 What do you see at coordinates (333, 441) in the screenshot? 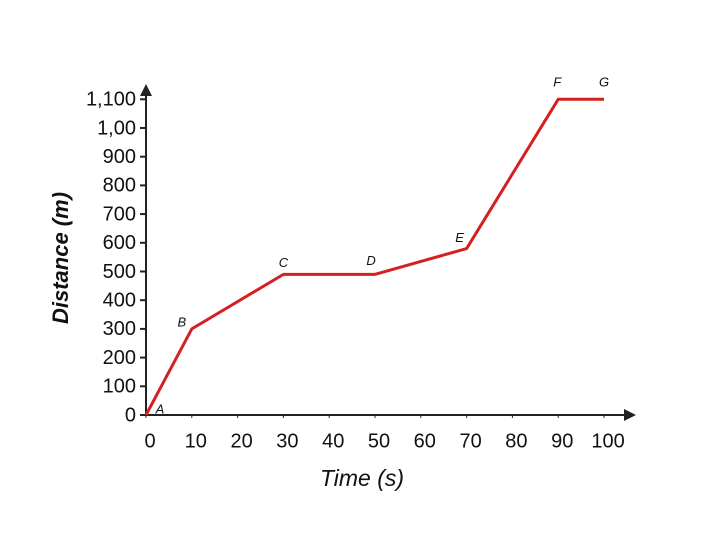
I see `x-tick-label: 40` at bounding box center [333, 441].